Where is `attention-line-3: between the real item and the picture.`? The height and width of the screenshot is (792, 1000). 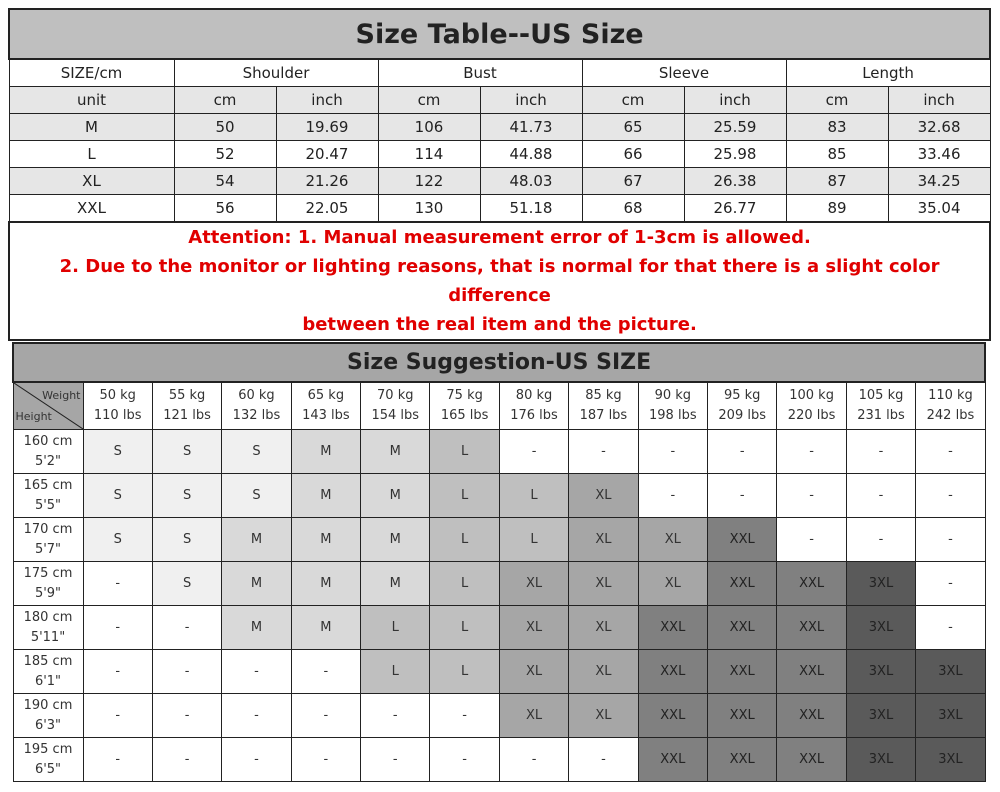
attention-line-3: between the real item and the picture. is located at coordinates (499, 324).